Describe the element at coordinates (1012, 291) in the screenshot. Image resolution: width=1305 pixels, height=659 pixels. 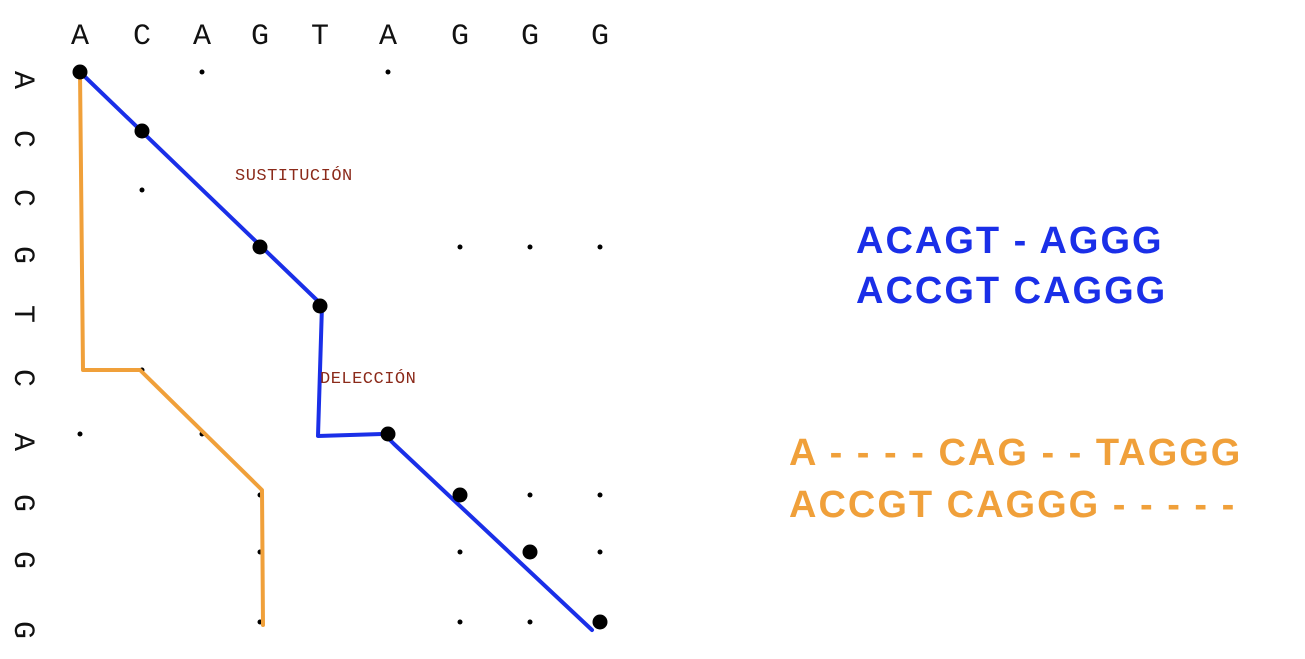
I see `blue-alignment-line-2: ACCGT CAGGG` at that location.